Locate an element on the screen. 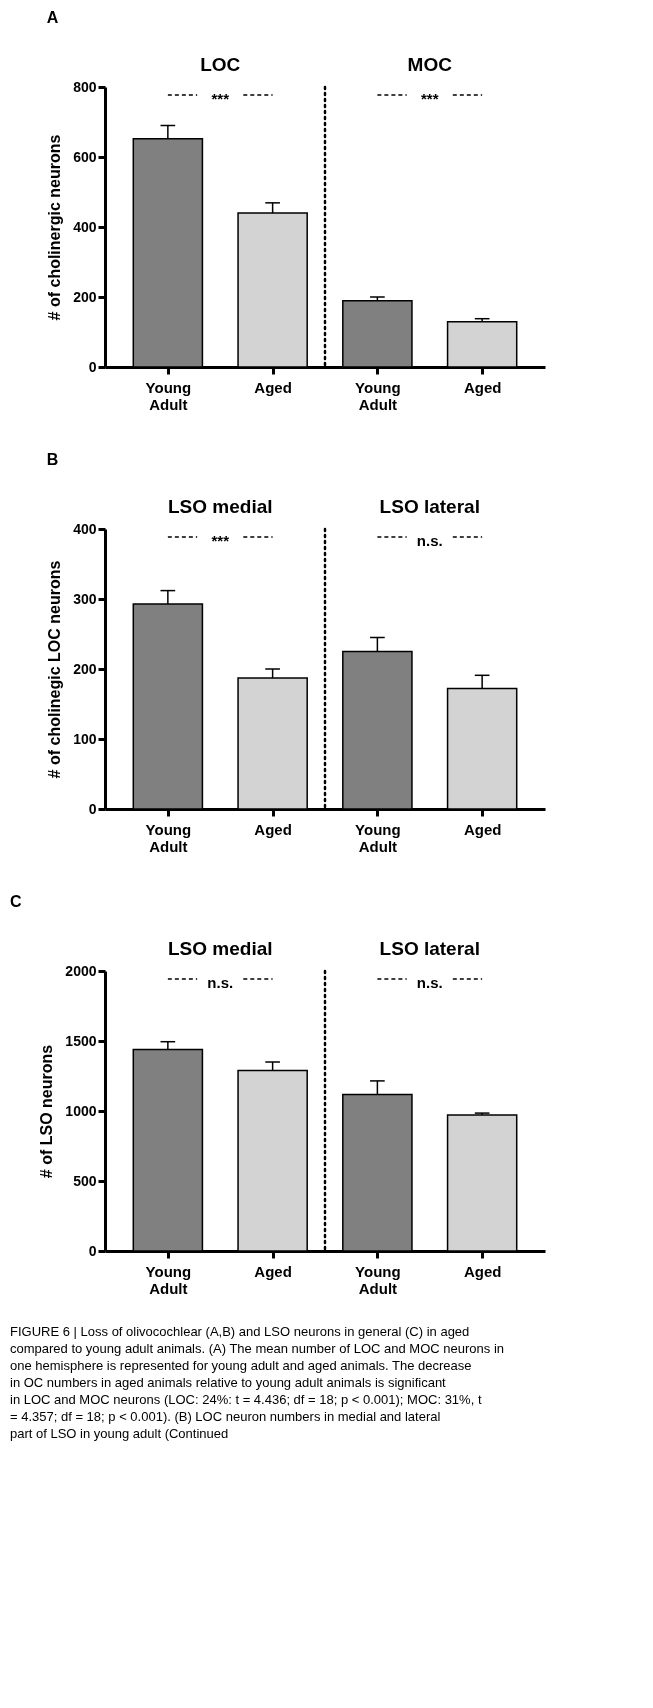 This screenshot has height=1708, width=653. chart-title: C is located at coordinates (16, 901).